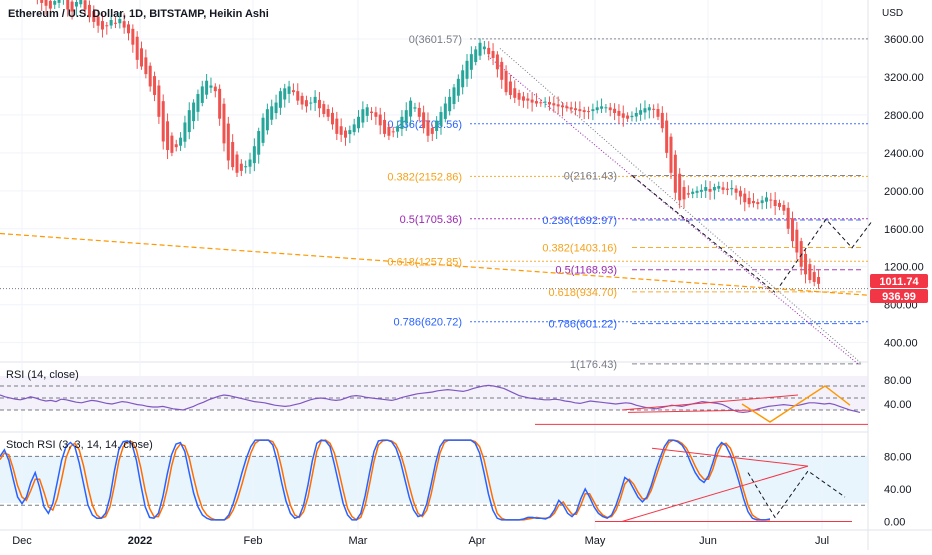 Image resolution: width=932 pixels, height=555 pixels. I want to click on stoch-projection-path, so click(796, 494).